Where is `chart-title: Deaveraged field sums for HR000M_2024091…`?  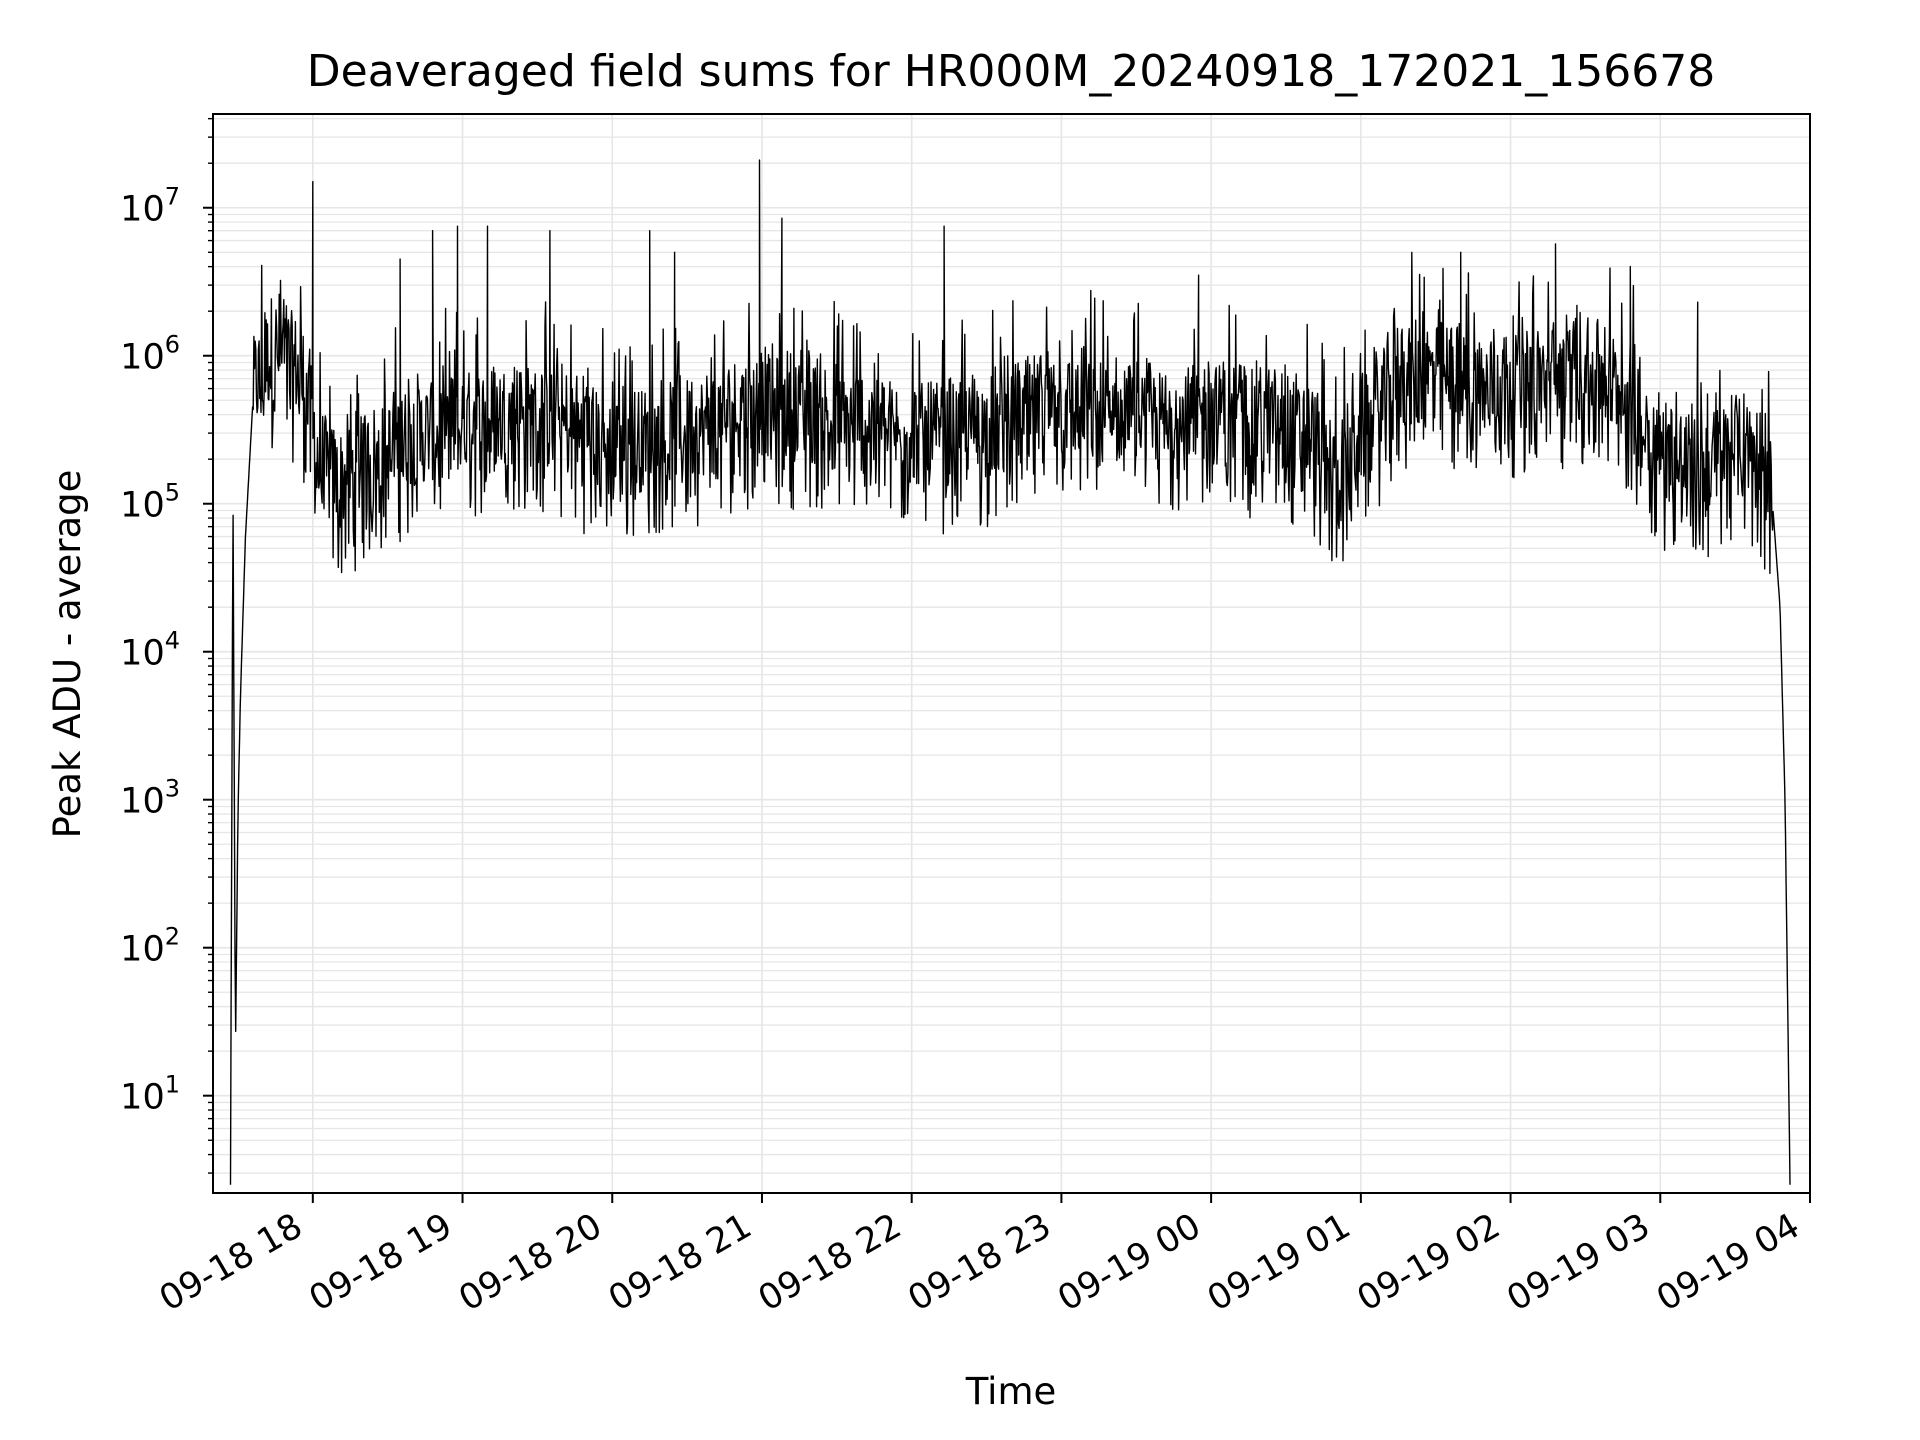
chart-title: Deaveraged field sums for HR000M_2024091… is located at coordinates (1011, 71).